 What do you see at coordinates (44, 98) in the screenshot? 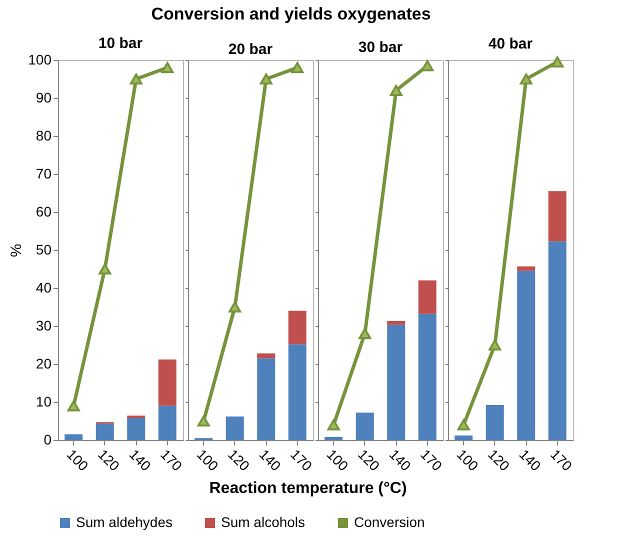
I see `y-tick-label: 90` at bounding box center [44, 98].